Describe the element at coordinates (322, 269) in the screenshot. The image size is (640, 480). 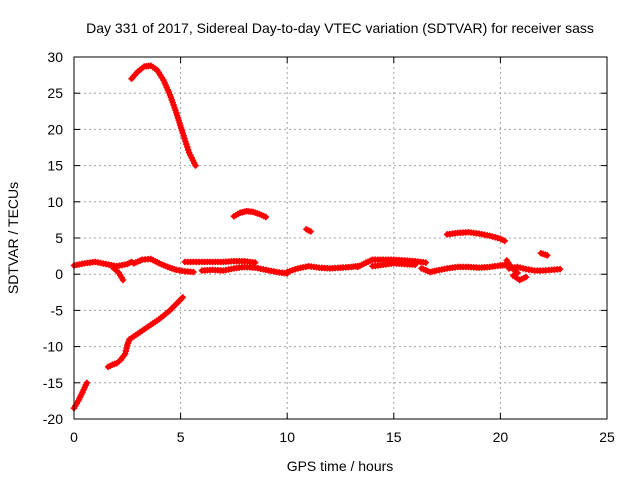
I see `series-arc-m` at that location.